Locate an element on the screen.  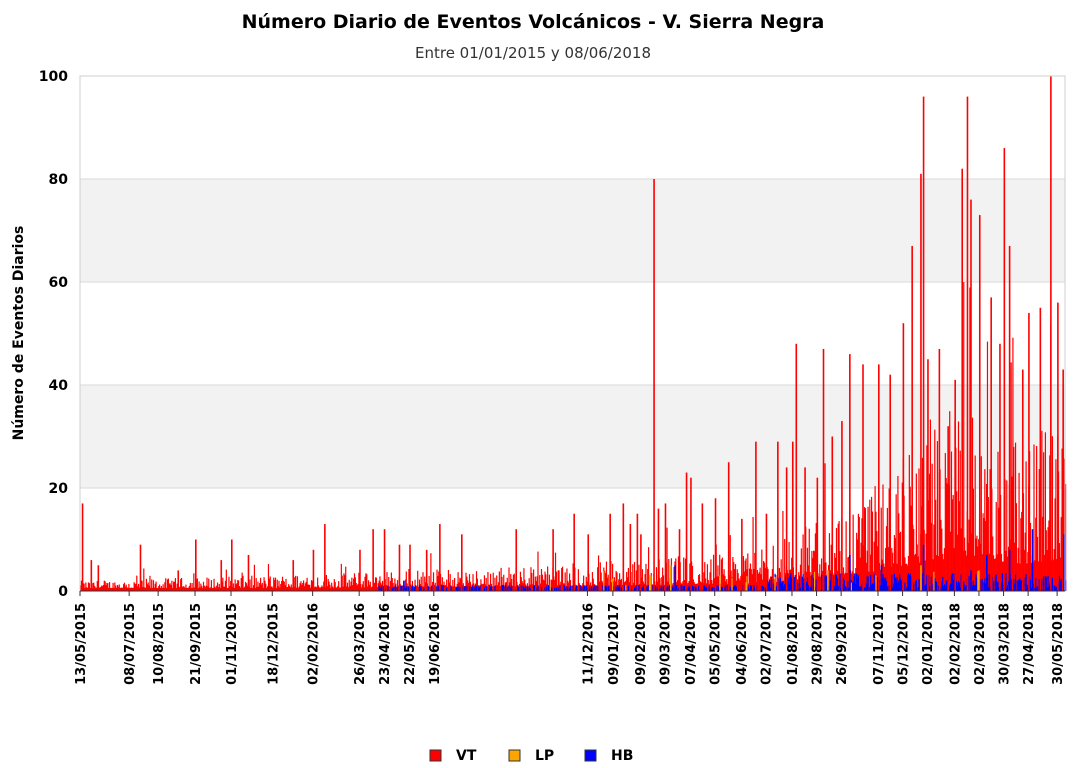
hb-peak-bar is located at coordinates (1064, 562).